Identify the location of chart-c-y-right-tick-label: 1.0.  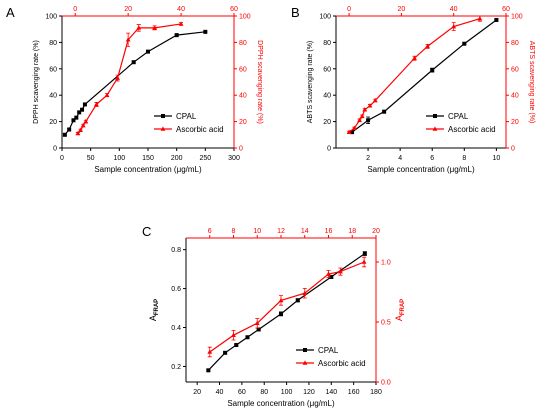
(386, 263).